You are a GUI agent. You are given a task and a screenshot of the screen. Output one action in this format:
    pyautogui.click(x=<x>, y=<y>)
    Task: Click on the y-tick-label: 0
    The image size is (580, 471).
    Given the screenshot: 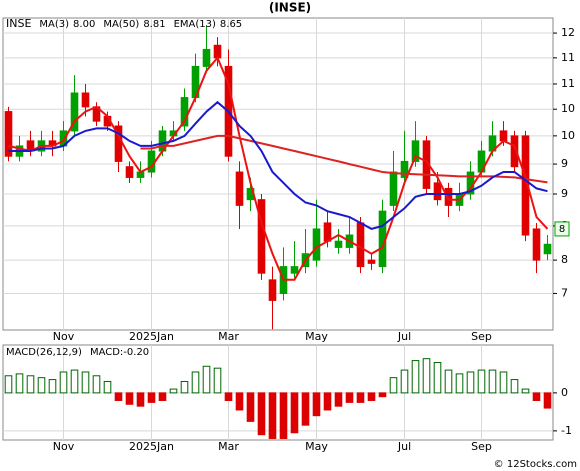 What is the action you would take?
    pyautogui.click(x=564, y=392)
    